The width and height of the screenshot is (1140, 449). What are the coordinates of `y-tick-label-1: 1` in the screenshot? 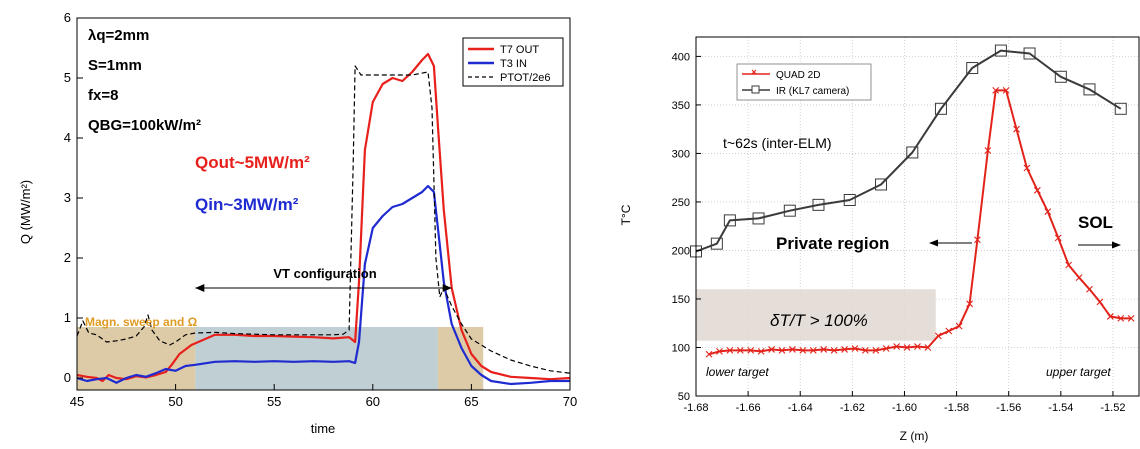 It's located at (67, 317).